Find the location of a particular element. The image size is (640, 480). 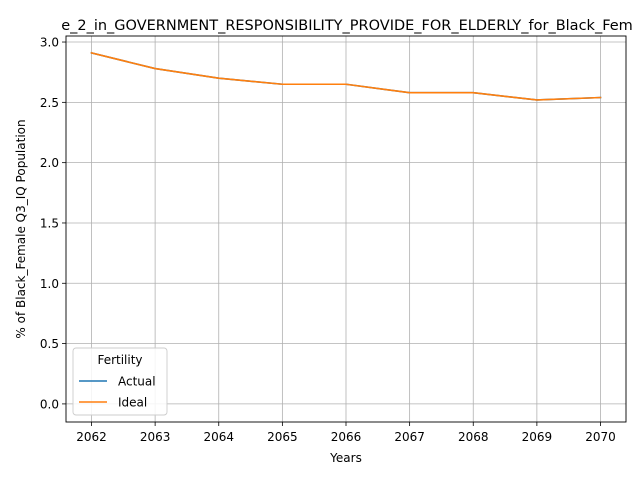

legend: Fertility Actual Ideal is located at coordinates (120, 381).